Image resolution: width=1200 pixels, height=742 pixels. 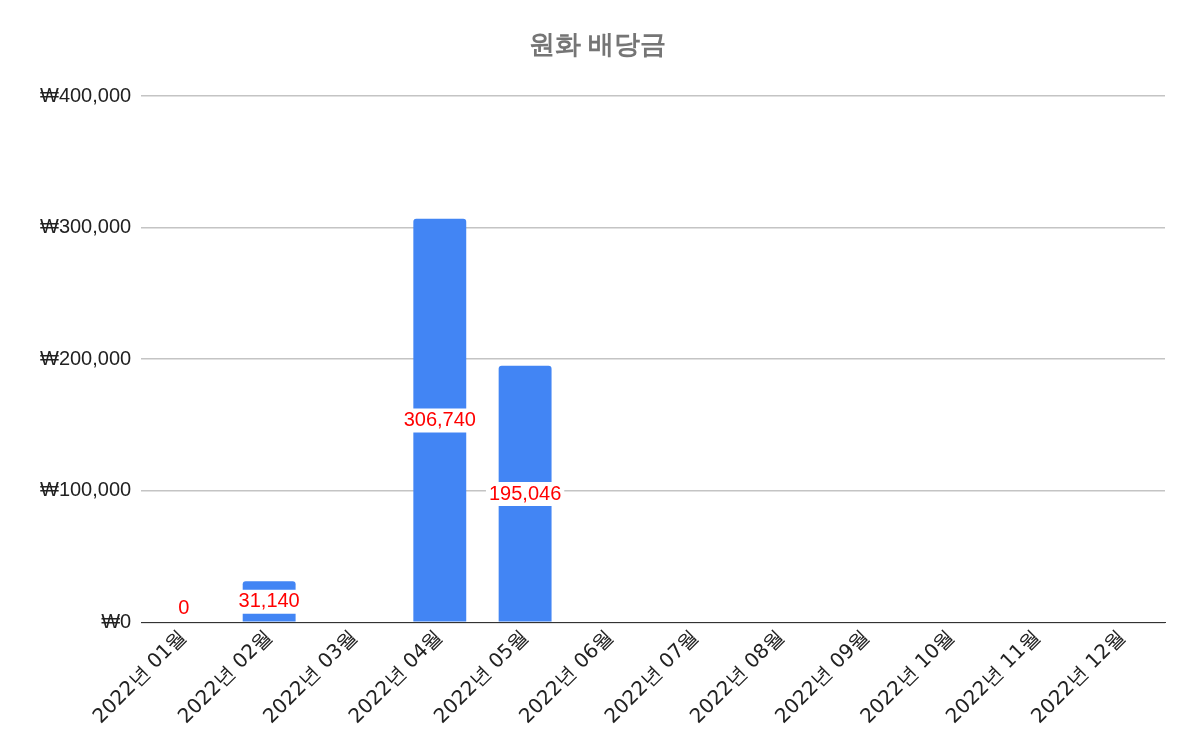 What do you see at coordinates (439, 419) in the screenshot?
I see `data-label: 306,740` at bounding box center [439, 419].